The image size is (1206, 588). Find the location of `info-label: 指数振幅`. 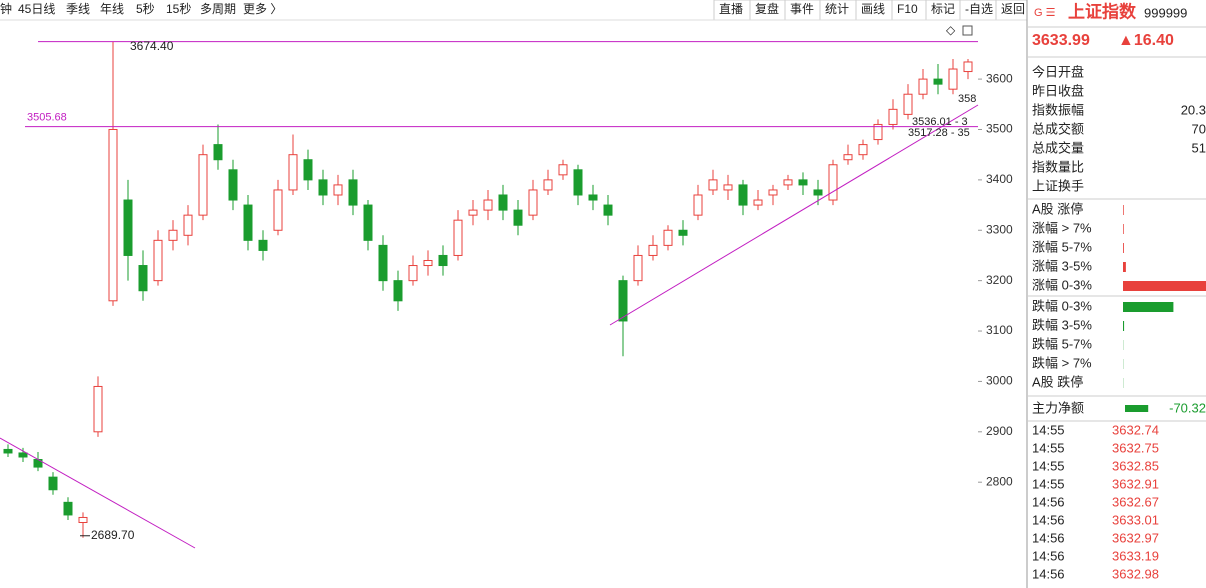

info-label: 指数振幅 is located at coordinates (1058, 109).